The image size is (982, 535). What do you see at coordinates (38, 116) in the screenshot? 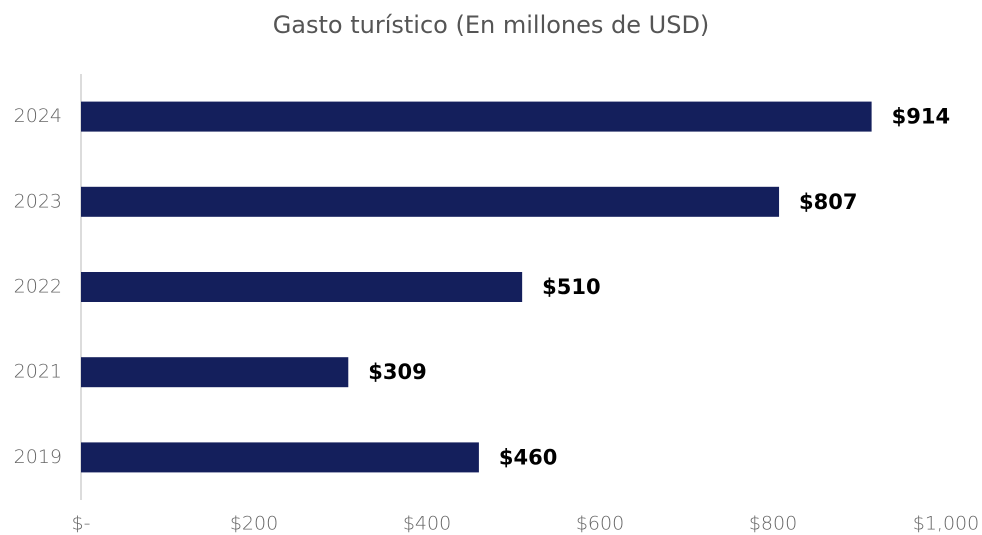
I see `y-tick-label: 2024` at bounding box center [38, 116].